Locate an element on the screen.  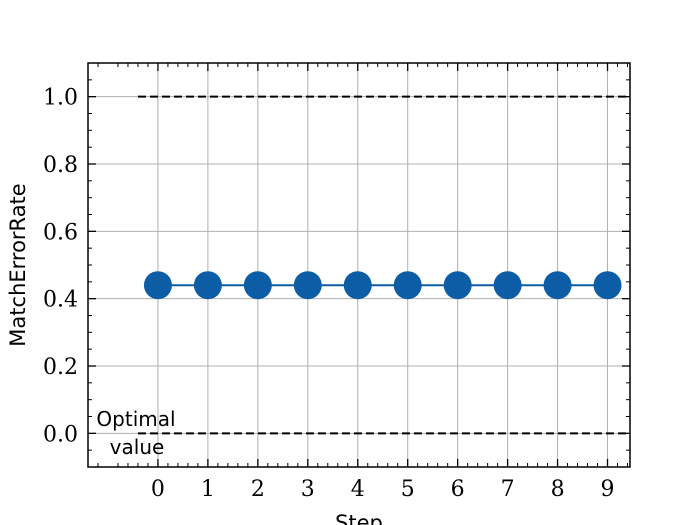
x-tick-label: 5 is located at coordinates (408, 489).